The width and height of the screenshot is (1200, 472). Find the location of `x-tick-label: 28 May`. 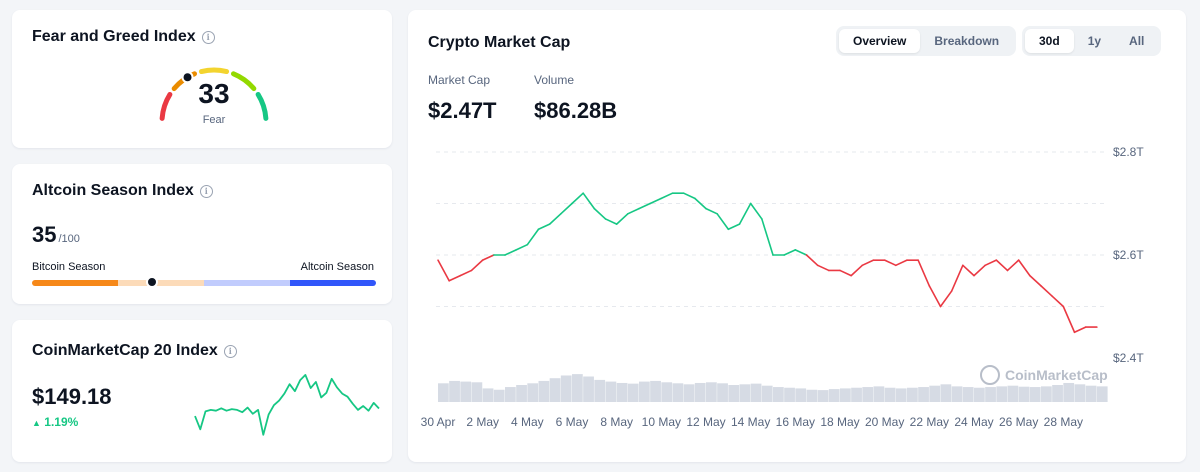

x-tick-label: 28 May is located at coordinates (1063, 422).